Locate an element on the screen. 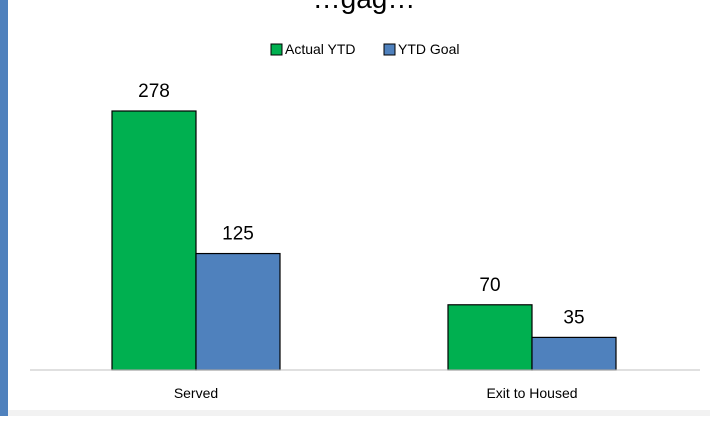  bar-exit-to-housed-actual-ytd is located at coordinates (490, 337).